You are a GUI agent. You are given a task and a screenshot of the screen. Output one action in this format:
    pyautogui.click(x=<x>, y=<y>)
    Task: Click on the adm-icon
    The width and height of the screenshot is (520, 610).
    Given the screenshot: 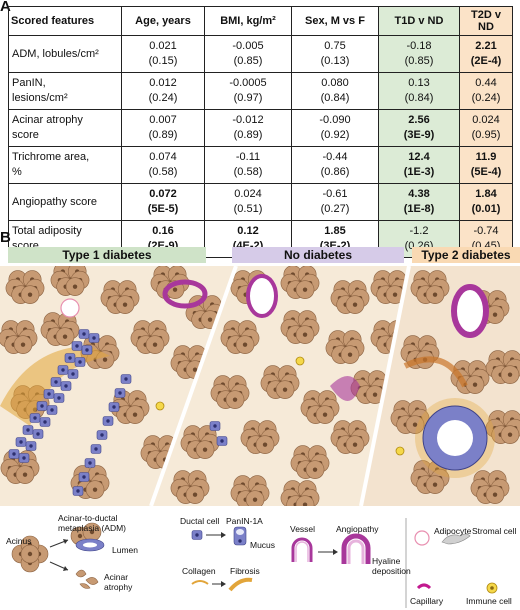 What is the action you would take?
    pyautogui.click(x=87, y=537)
    